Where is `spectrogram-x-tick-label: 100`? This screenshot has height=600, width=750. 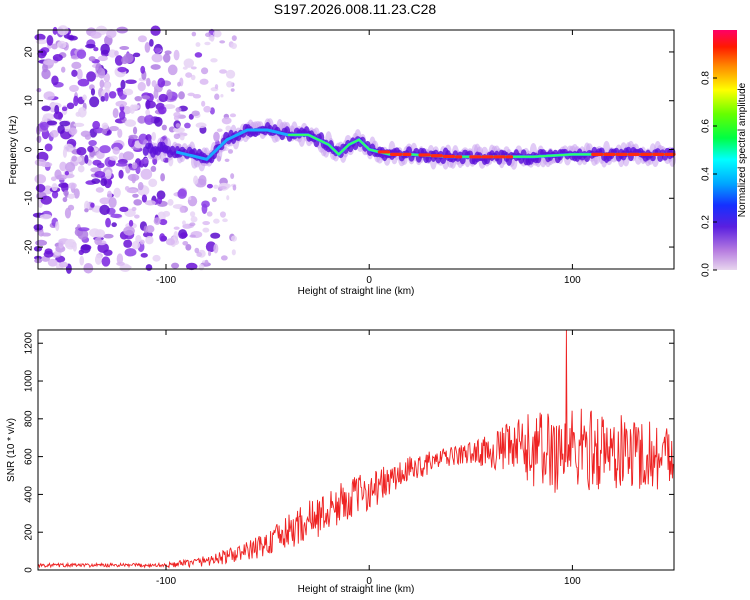 spectrogram-x-tick-label: 100 is located at coordinates (572, 280).